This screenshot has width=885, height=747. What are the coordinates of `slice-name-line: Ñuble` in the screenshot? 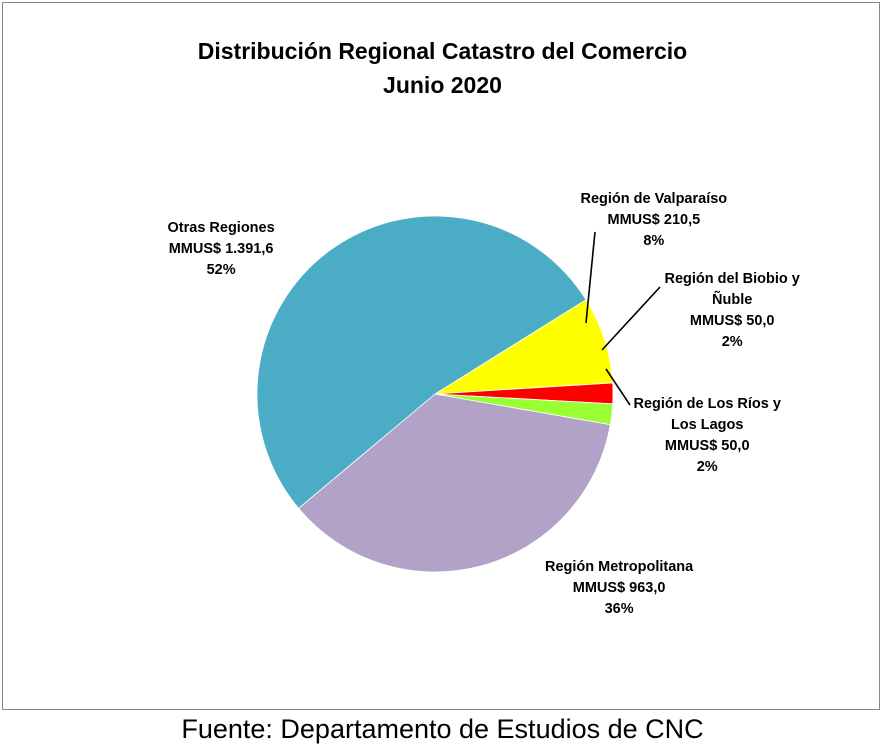 It's located at (732, 300).